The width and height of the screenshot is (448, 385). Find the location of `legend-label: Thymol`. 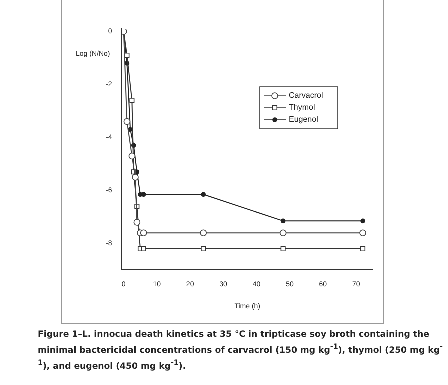

legend-label: Thymol is located at coordinates (302, 107).